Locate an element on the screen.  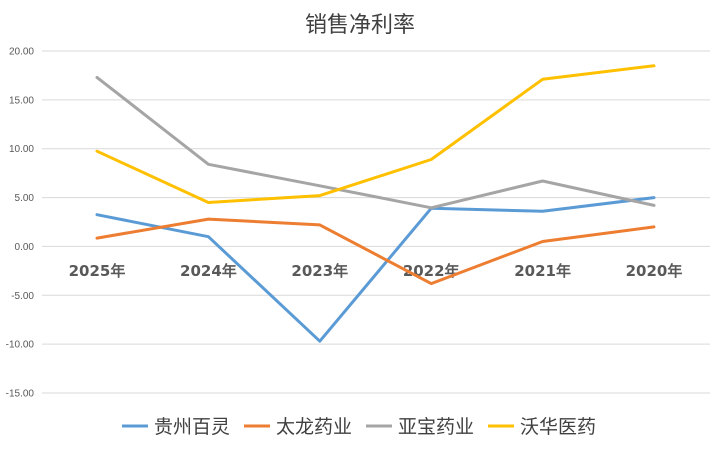
x-tick-label: 2024年 is located at coordinates (208, 271).